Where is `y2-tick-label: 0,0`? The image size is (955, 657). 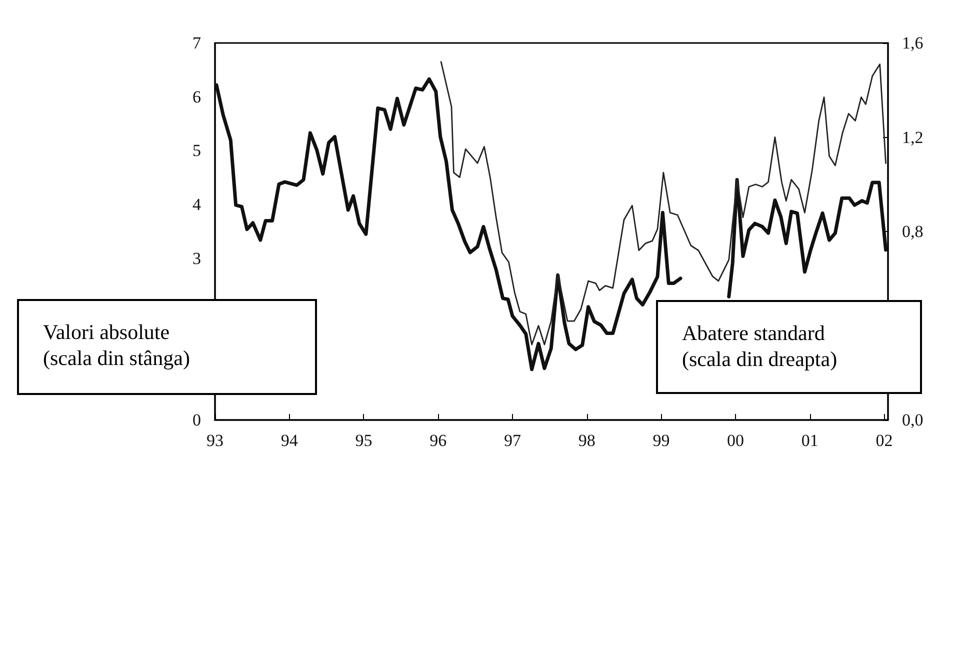 y2-tick-label: 0,0 is located at coordinates (913, 420).